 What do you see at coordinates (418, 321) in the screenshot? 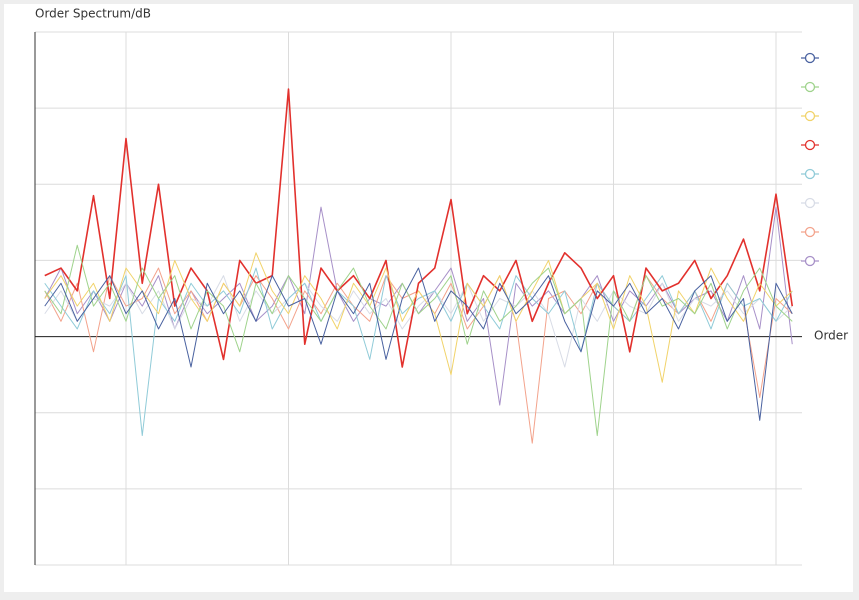
I see `series-line` at bounding box center [418, 321].